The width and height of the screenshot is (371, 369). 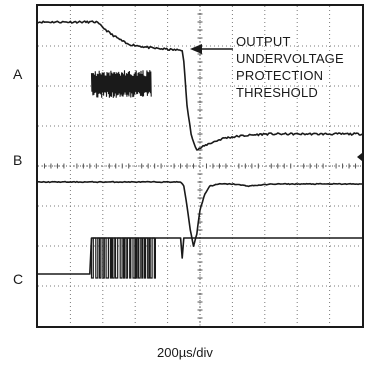 I want to click on annotation-line-3: PROTECTION, so click(x=280, y=75).